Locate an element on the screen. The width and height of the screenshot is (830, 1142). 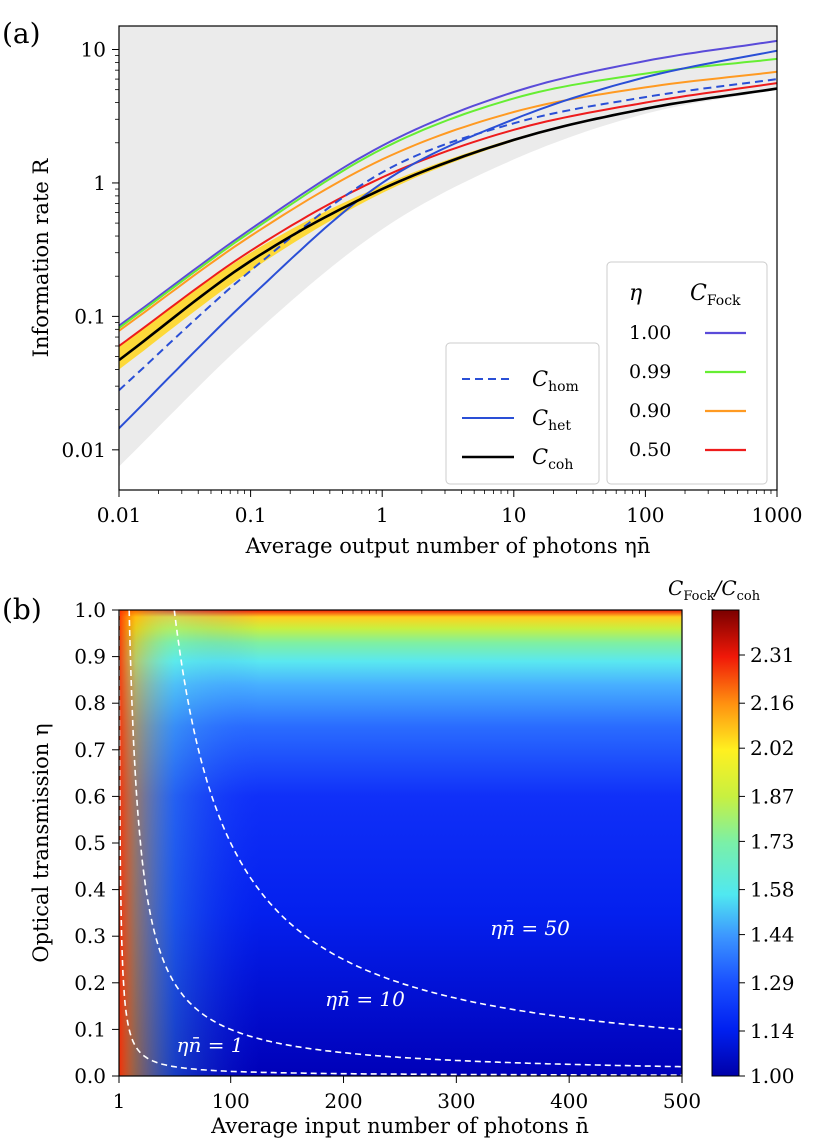
colorbar-tick-label: 1.00 is located at coordinates (772, 1076).